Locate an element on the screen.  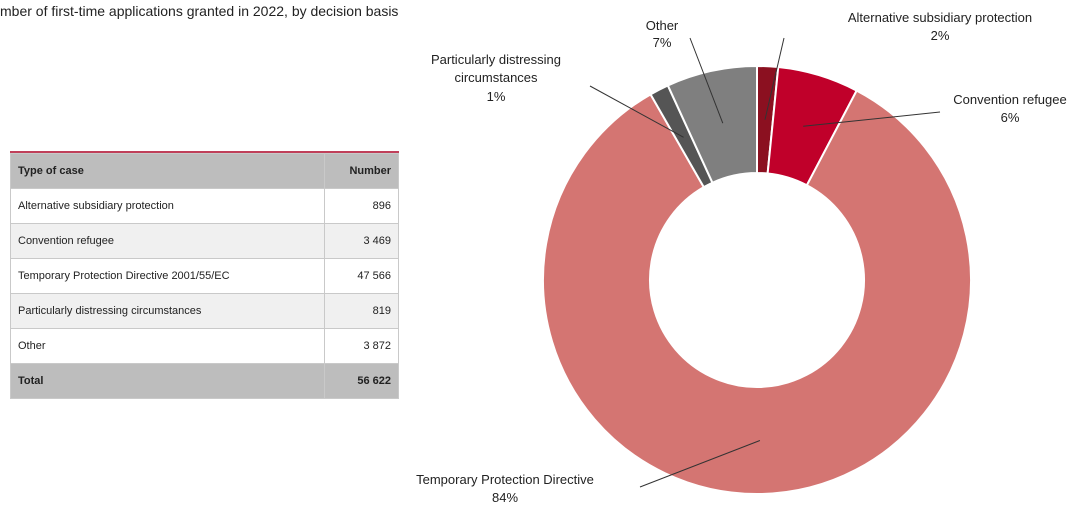
label-altsub-name: Alternative subsidiary protection is located at coordinates (940, 17).